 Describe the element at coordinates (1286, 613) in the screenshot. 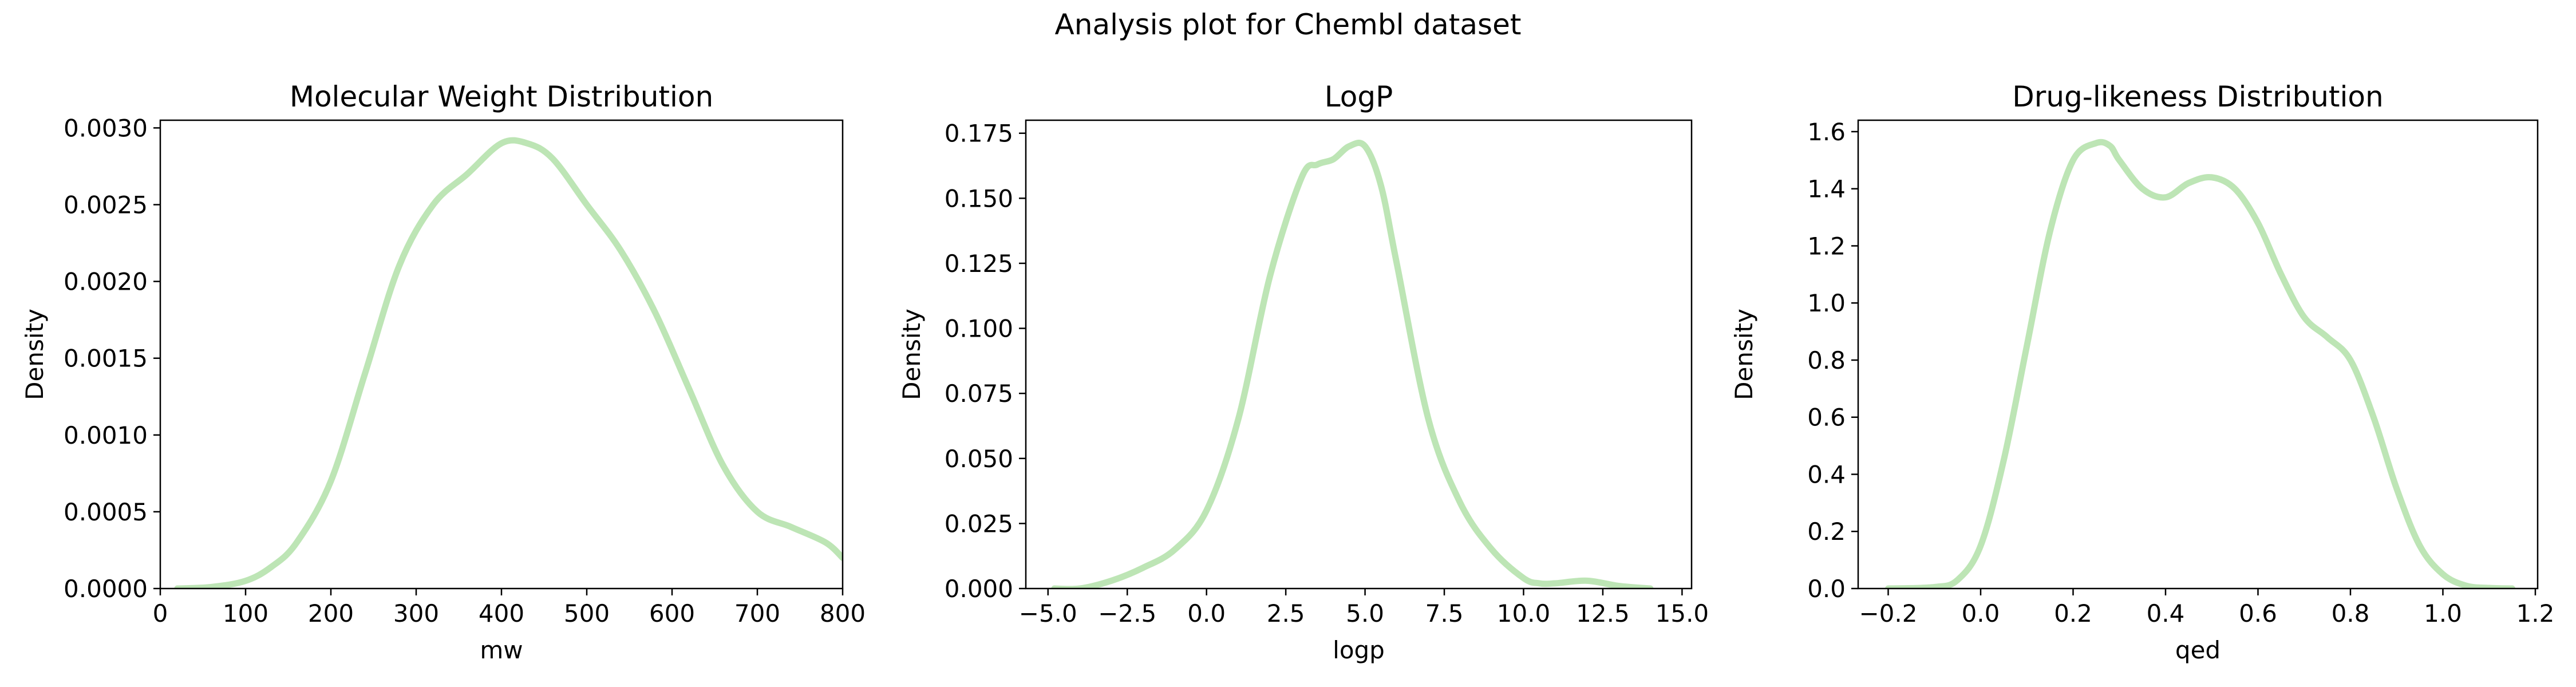

I see `x-tick-label: 2.5` at that location.